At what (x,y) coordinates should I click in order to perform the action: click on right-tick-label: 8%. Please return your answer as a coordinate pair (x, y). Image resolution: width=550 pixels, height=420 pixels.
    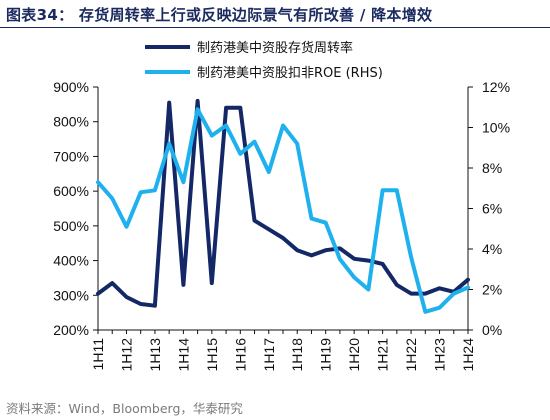
    Looking at the image, I should click on (492, 168).